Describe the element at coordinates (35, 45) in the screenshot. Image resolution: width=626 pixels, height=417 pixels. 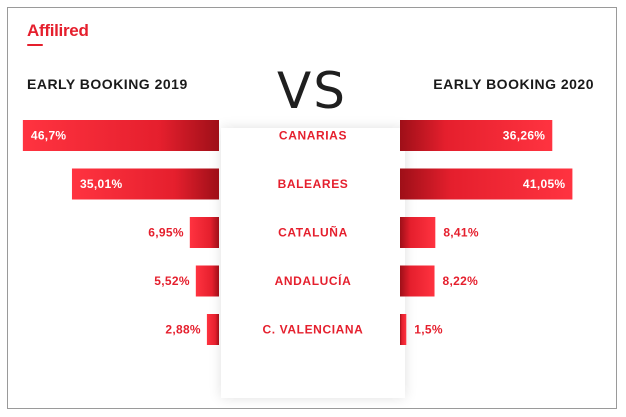
I see `logo-underline` at that location.